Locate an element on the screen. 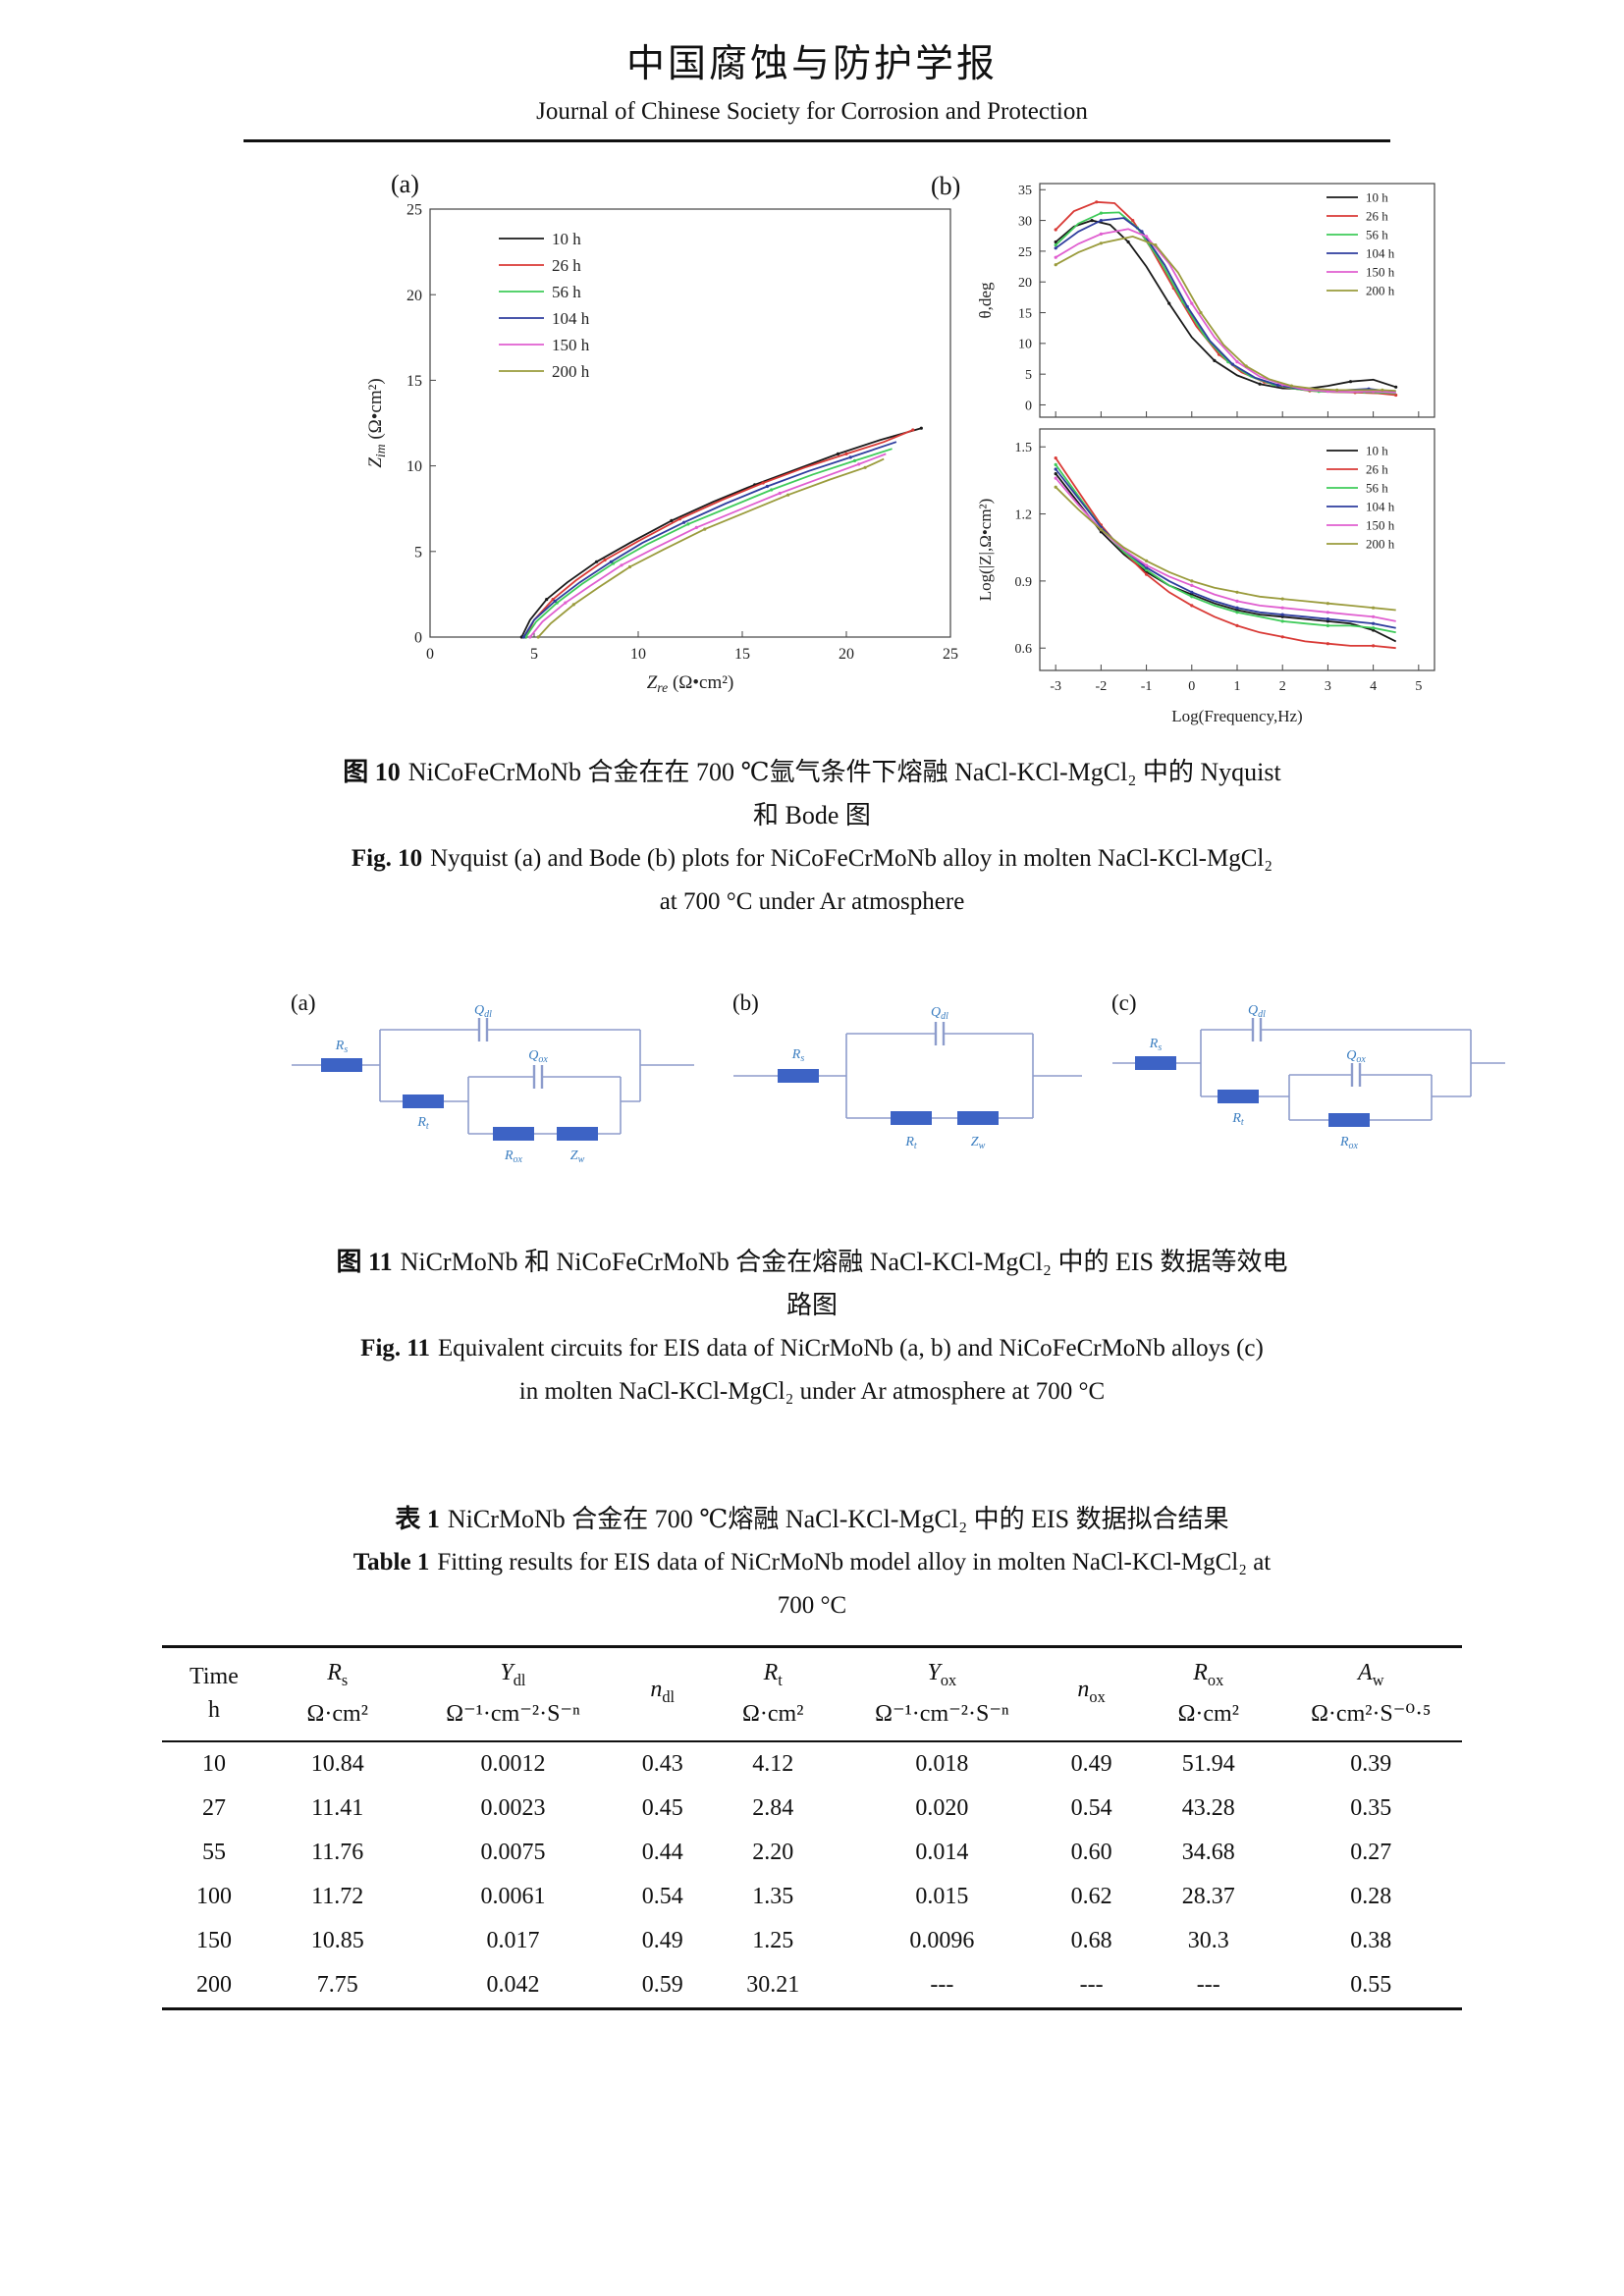  y-tick-label: 15 is located at coordinates (414, 381).